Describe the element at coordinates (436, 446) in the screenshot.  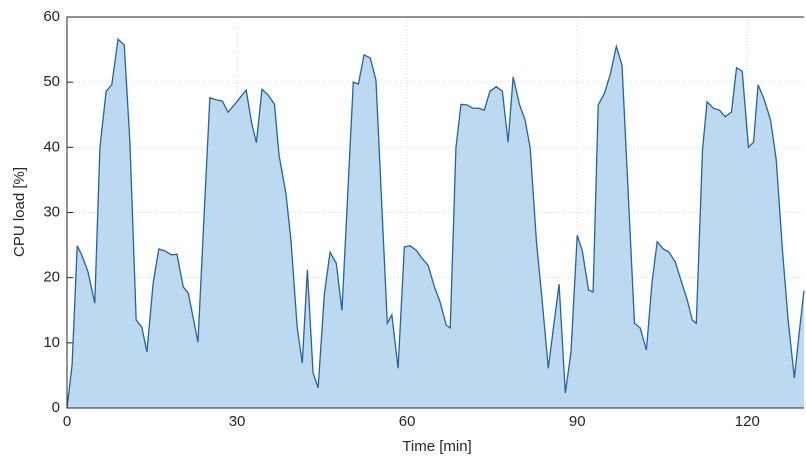
I see `x-axis-label: Time [min]` at that location.